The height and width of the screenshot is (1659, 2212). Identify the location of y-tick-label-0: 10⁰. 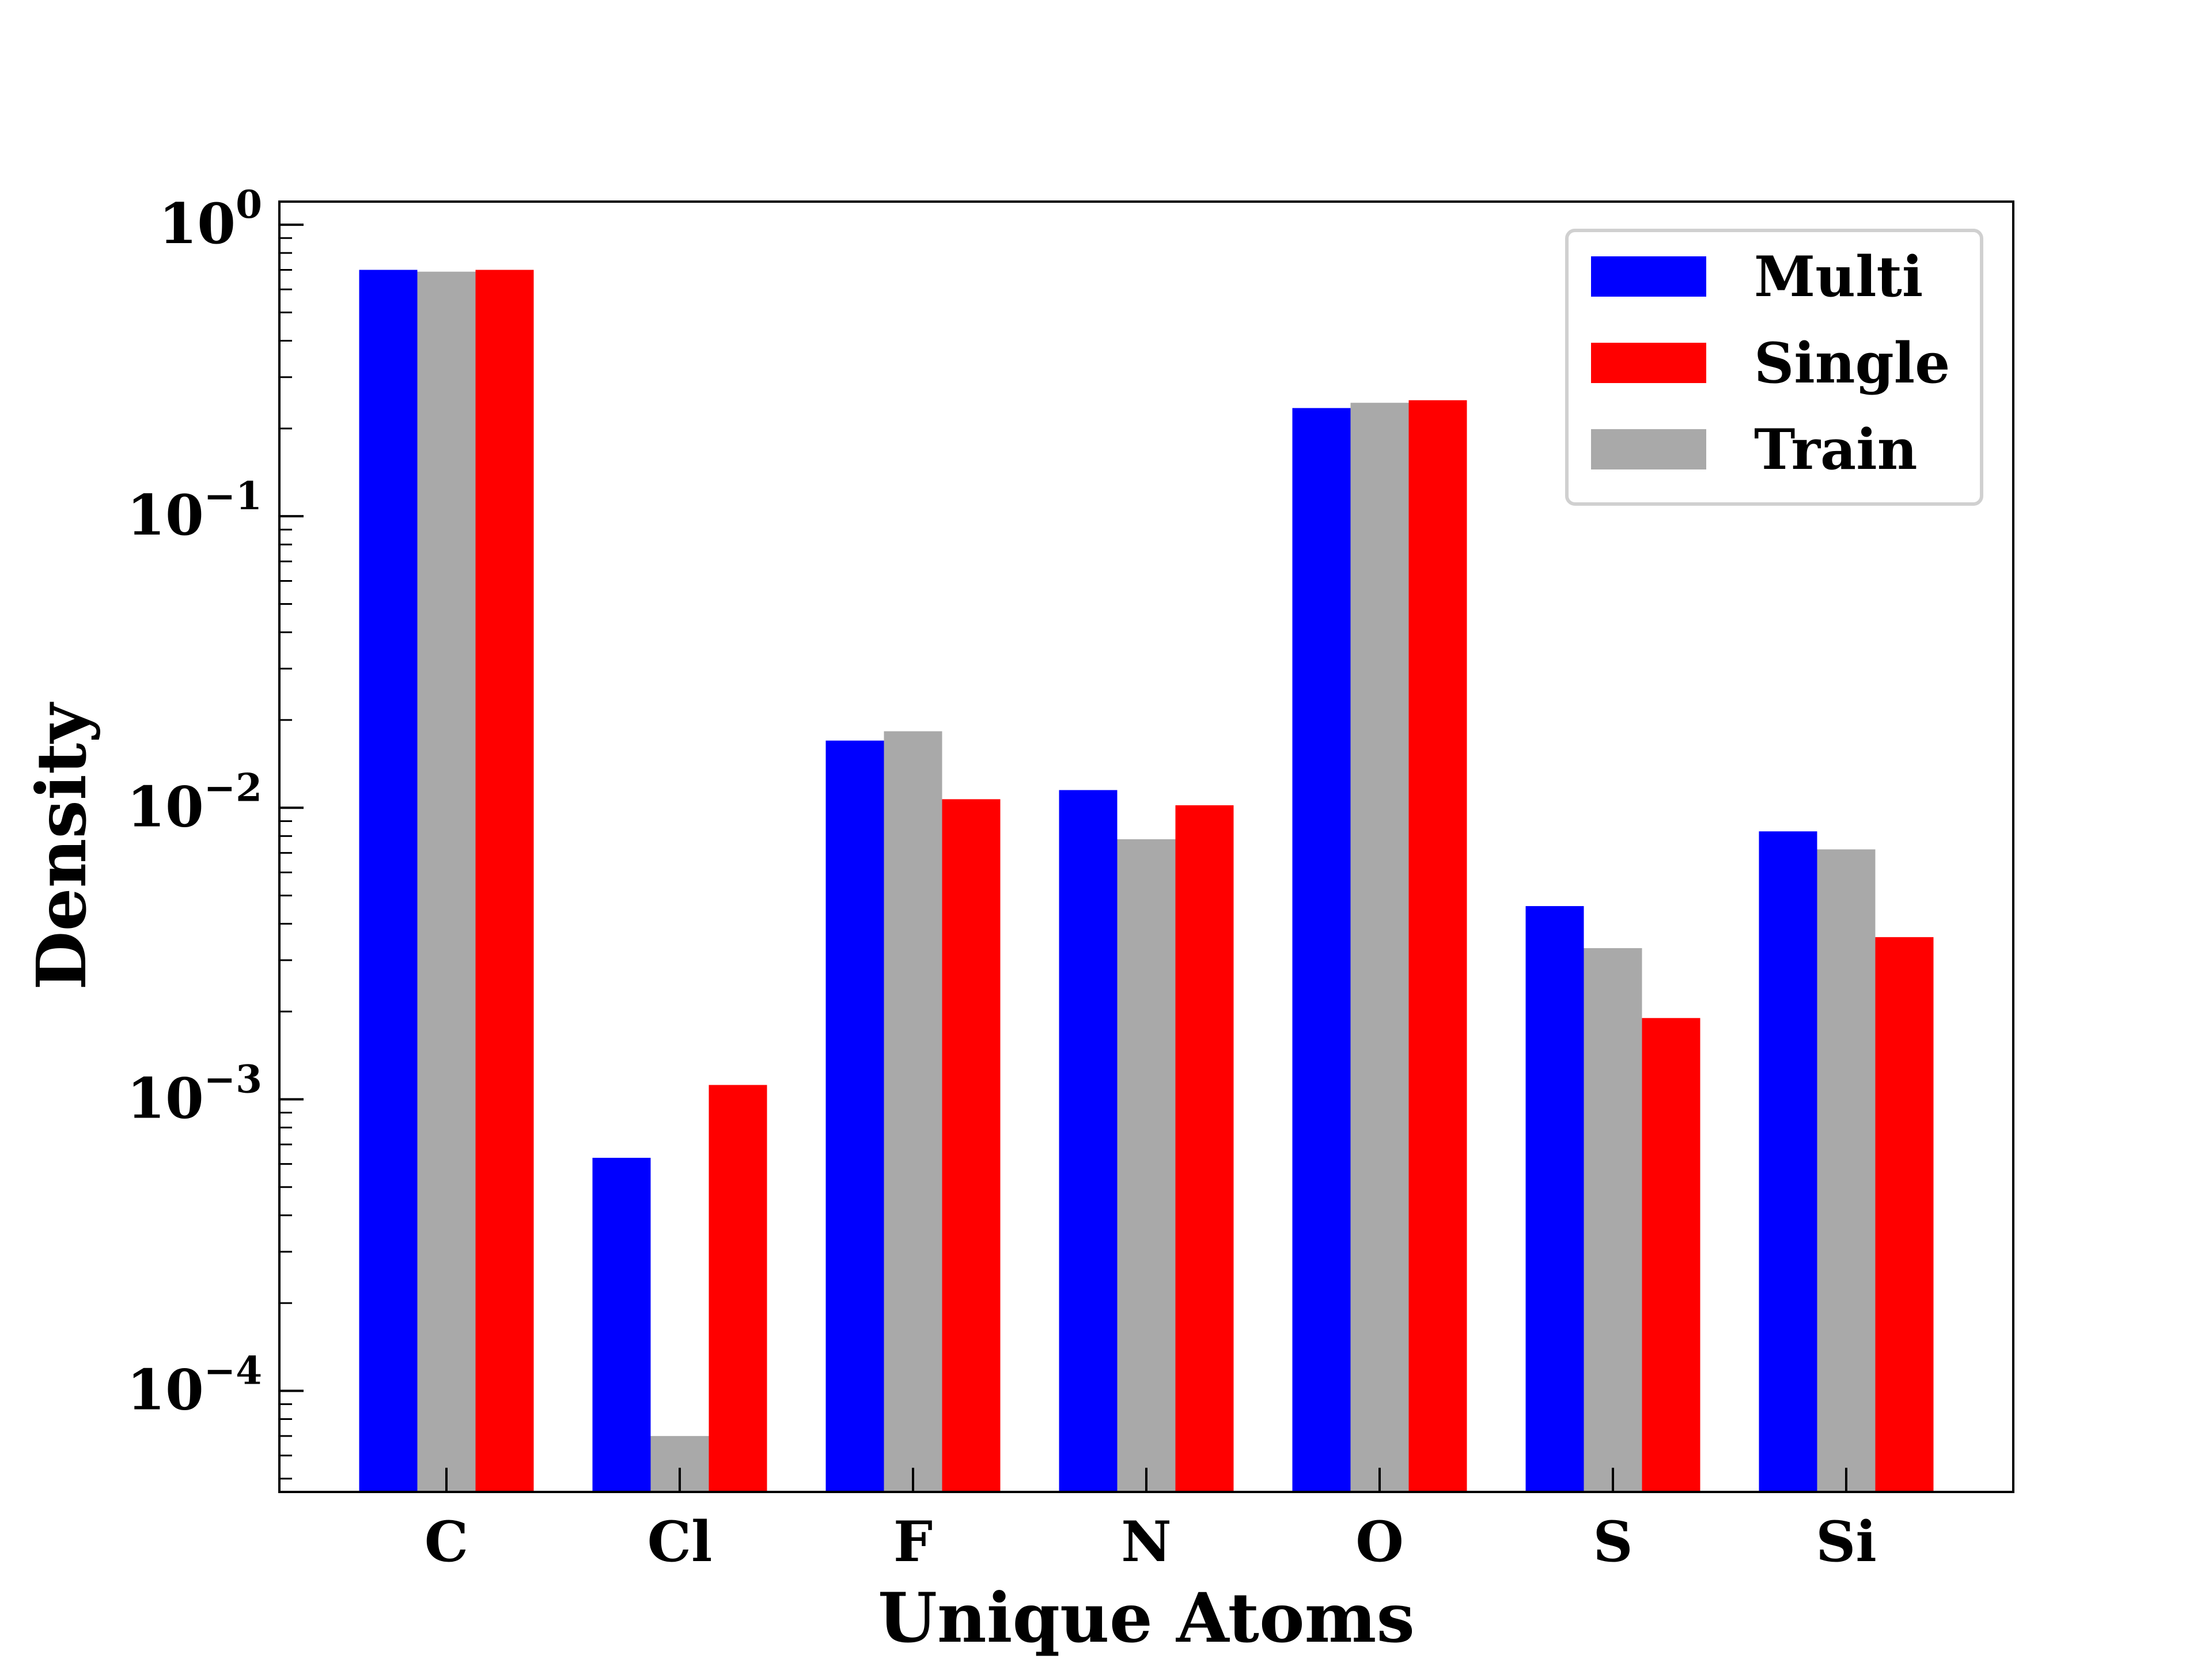
(210, 219).